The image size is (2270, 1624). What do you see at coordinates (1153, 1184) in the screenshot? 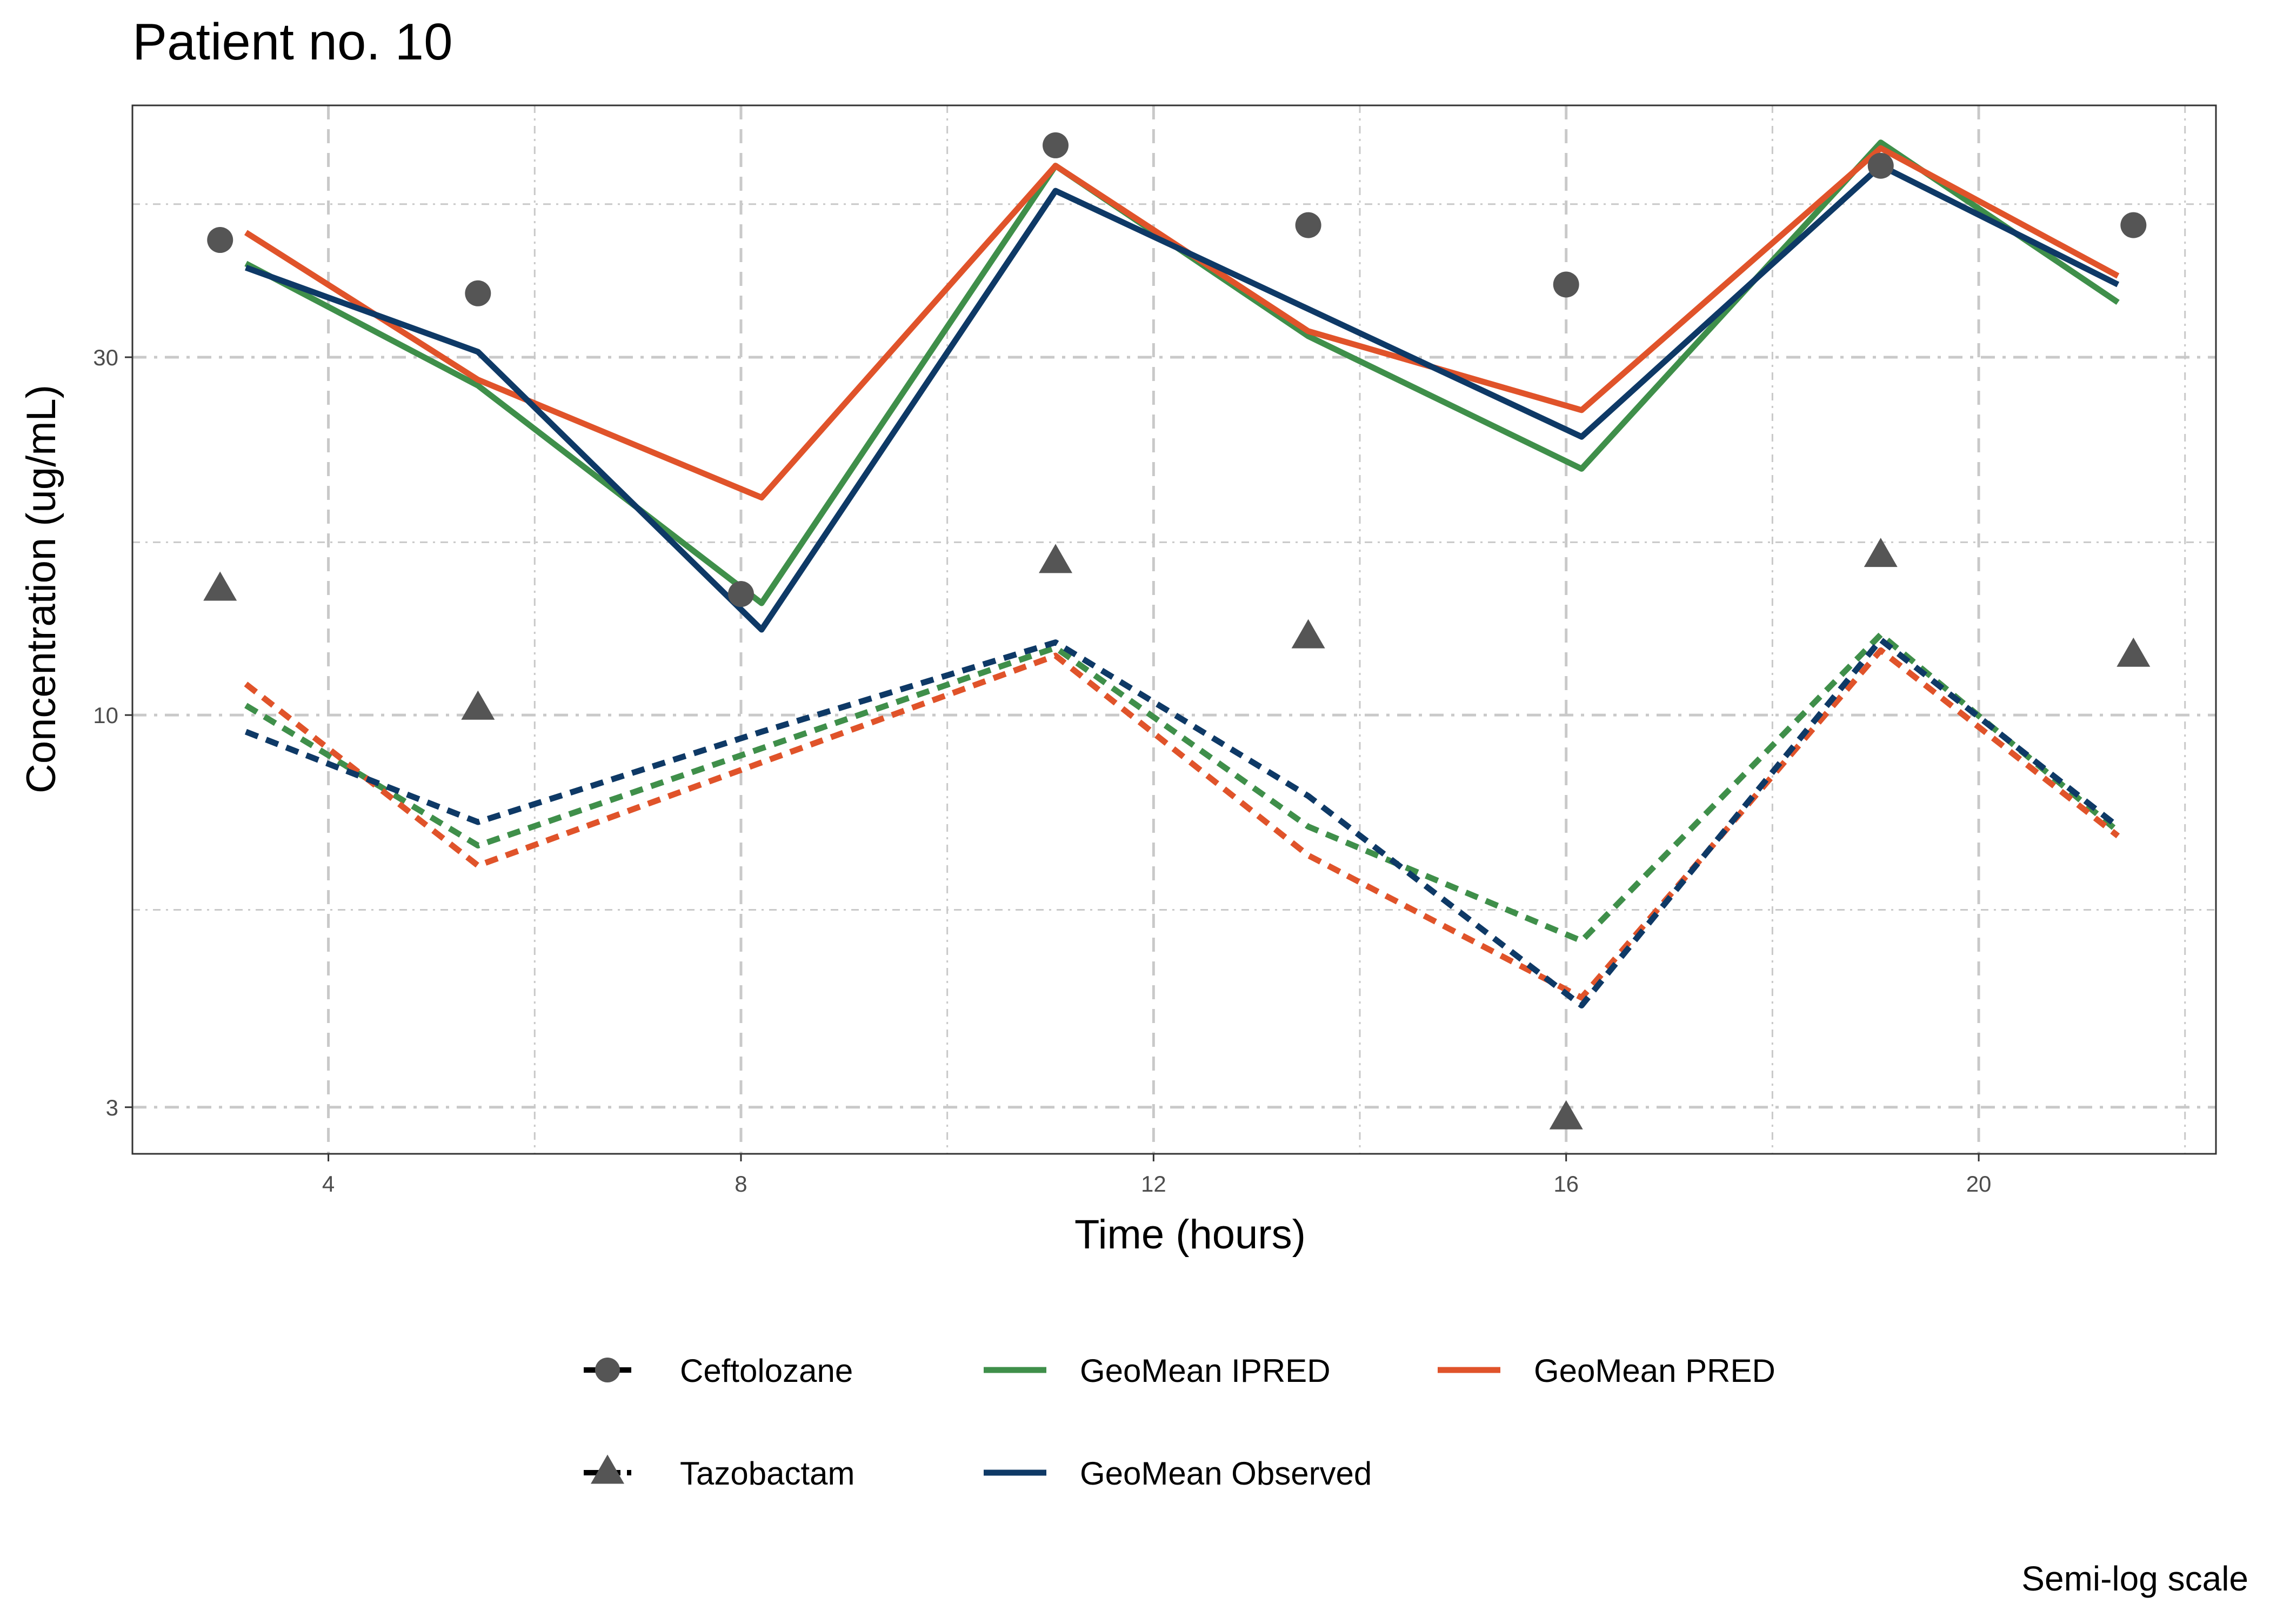
I see `x-tick-label: 12` at bounding box center [1153, 1184].